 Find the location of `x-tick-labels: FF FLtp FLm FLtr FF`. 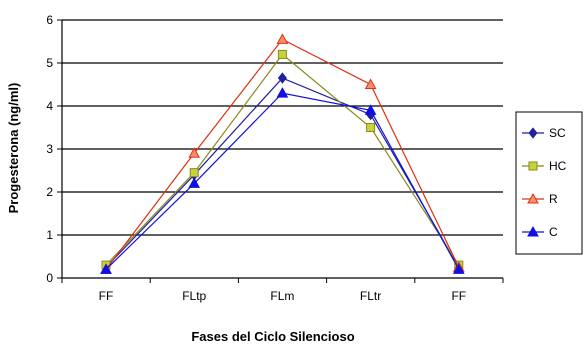

x-tick-labels: FF FLtp FLm FLtr FF is located at coordinates (282, 296).